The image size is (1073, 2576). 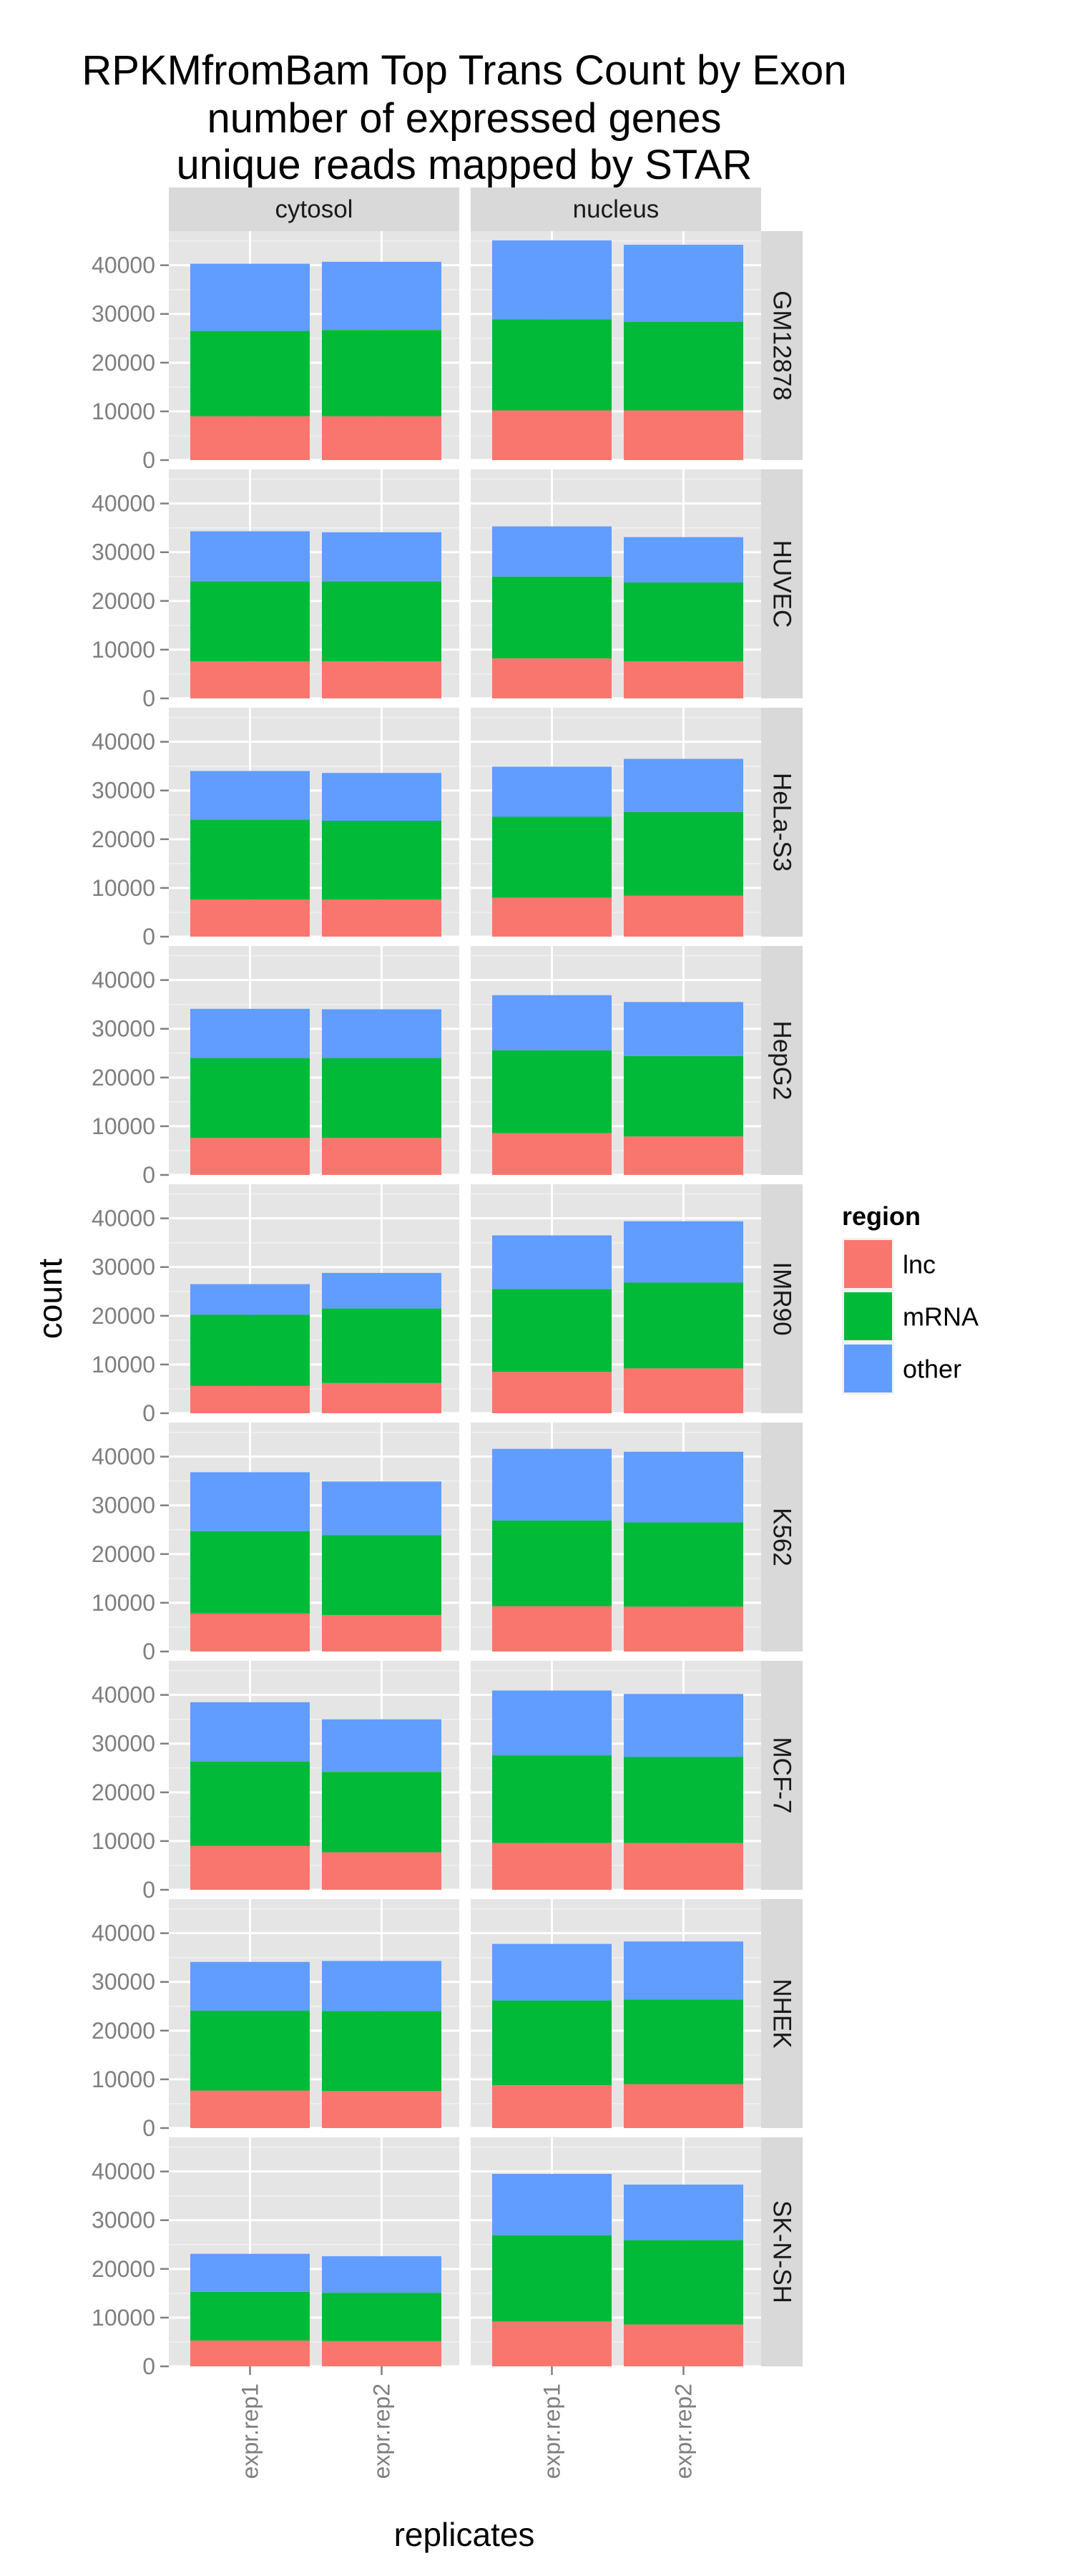 I want to click on legend-label: lnc, so click(x=920, y=1264).